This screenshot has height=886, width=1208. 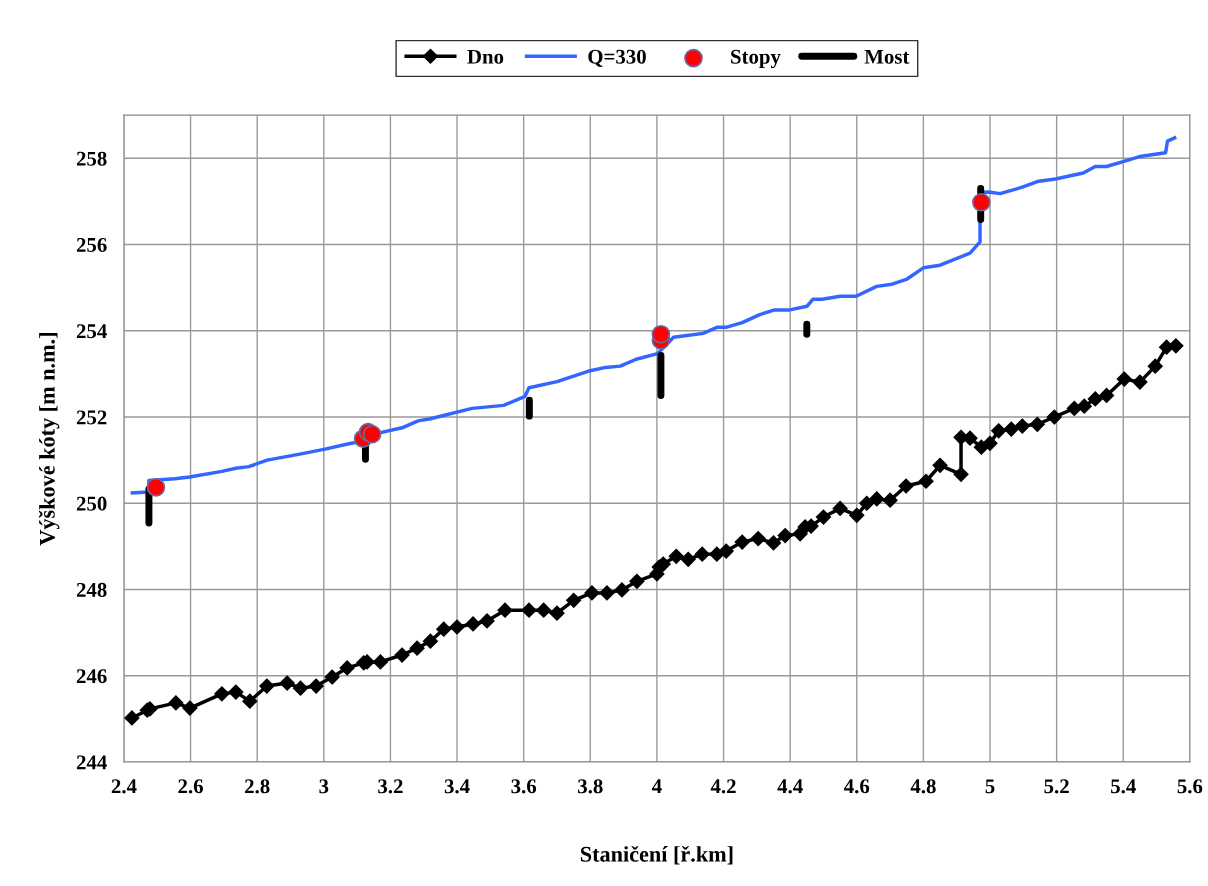 What do you see at coordinates (524, 786) in the screenshot?
I see `x-tick-label: 3.6` at bounding box center [524, 786].